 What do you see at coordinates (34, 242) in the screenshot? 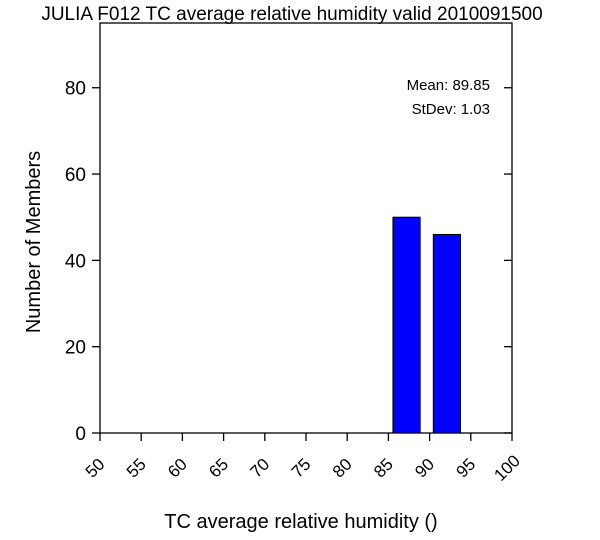
I see `y-axis-label: Number of Members` at bounding box center [34, 242].